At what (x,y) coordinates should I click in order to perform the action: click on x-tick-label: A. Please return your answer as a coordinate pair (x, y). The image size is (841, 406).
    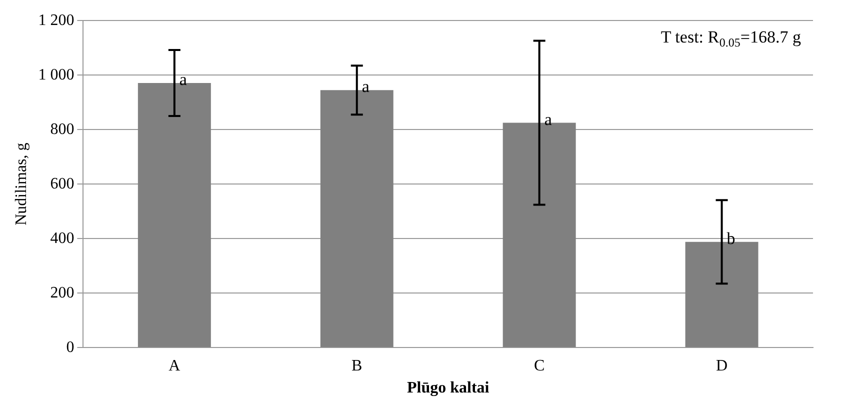
    Looking at the image, I should click on (174, 365).